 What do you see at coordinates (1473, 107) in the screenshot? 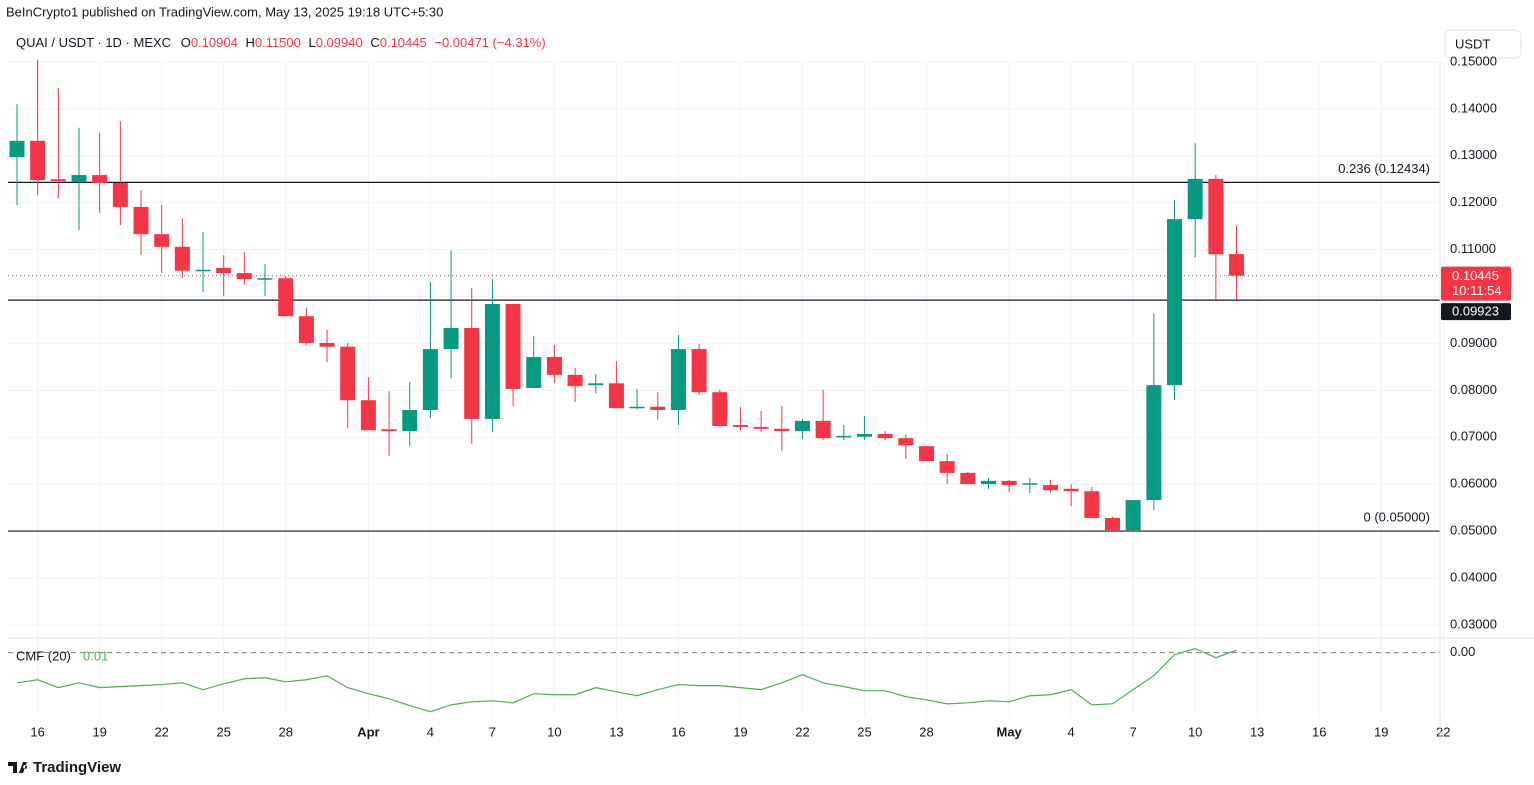
I see `y-tick-label: 0.14000` at bounding box center [1473, 107].